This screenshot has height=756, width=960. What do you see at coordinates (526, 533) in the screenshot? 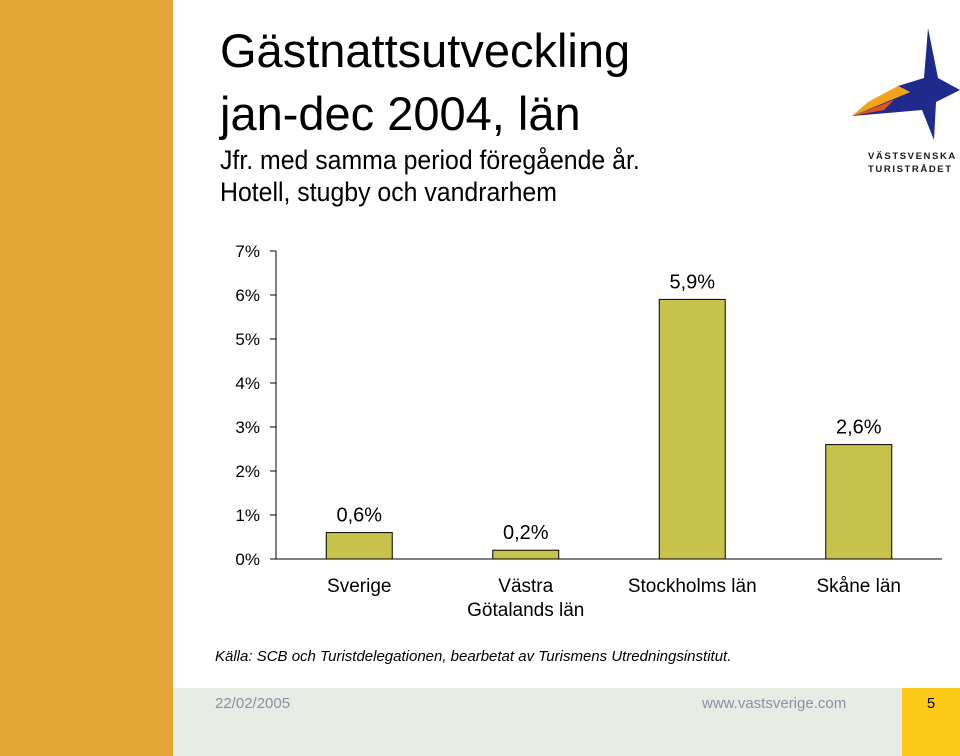
I see `data-label: 0,2%` at bounding box center [526, 533].